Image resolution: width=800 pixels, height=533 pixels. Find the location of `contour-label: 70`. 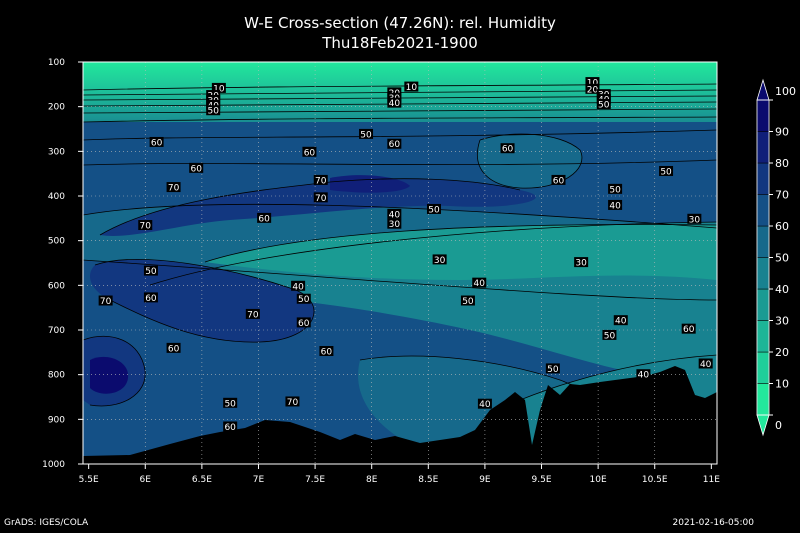

contour-label: 70 is located at coordinates (320, 198).